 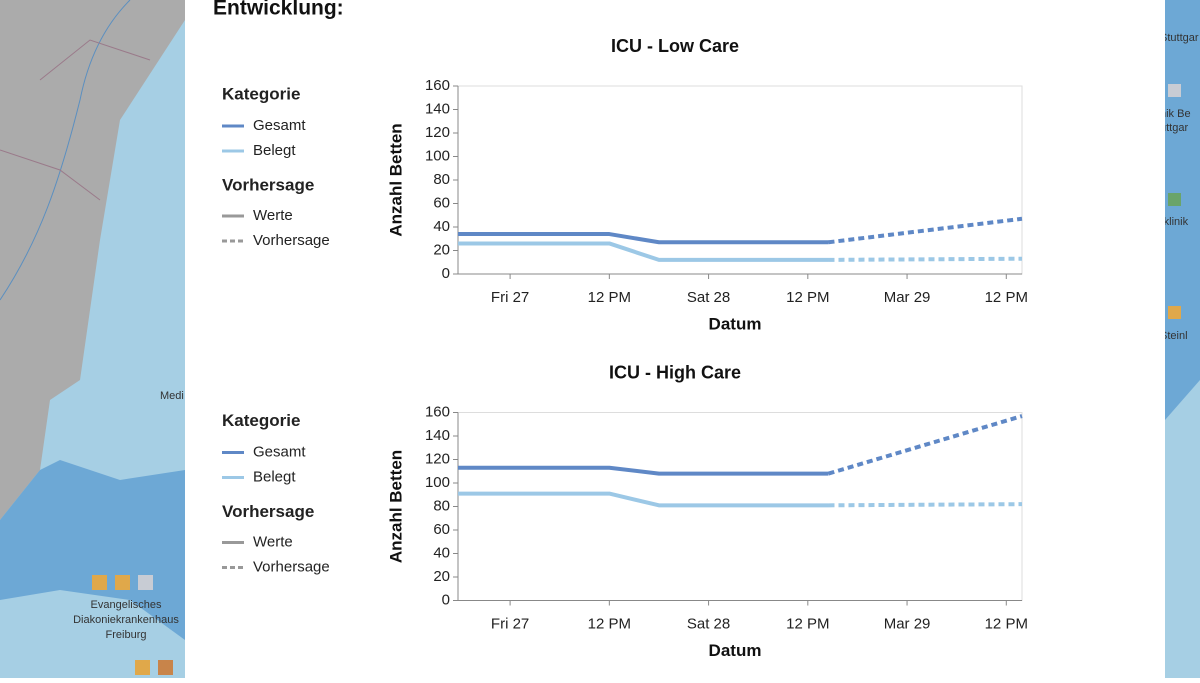 I want to click on map-land, so click(x=92, y=260).